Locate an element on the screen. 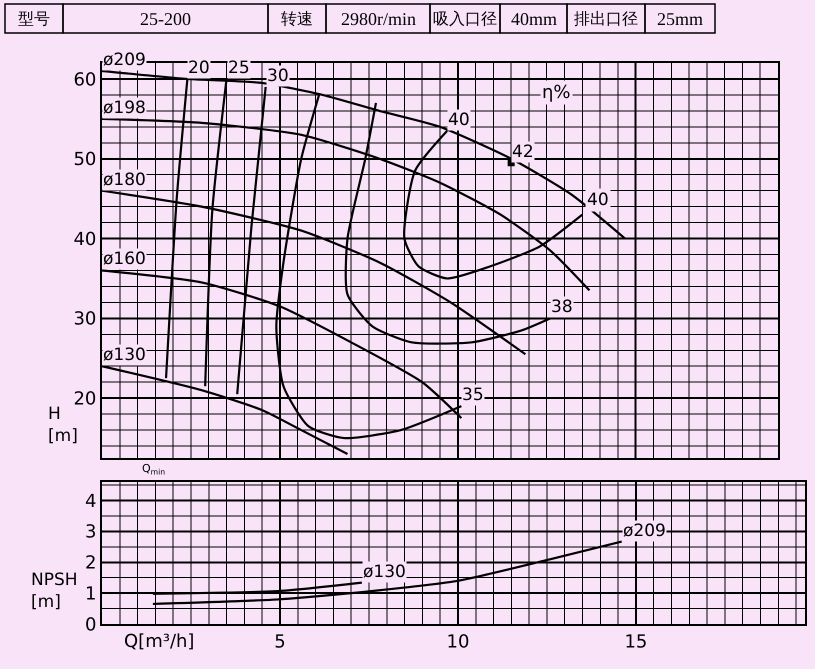  series-label: ø160 is located at coordinates (124, 259).